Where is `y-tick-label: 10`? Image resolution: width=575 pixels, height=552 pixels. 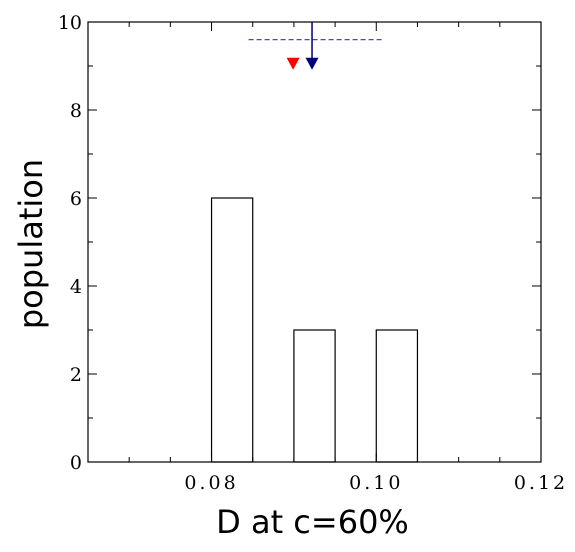 y-tick-label: 10 is located at coordinates (70, 23).